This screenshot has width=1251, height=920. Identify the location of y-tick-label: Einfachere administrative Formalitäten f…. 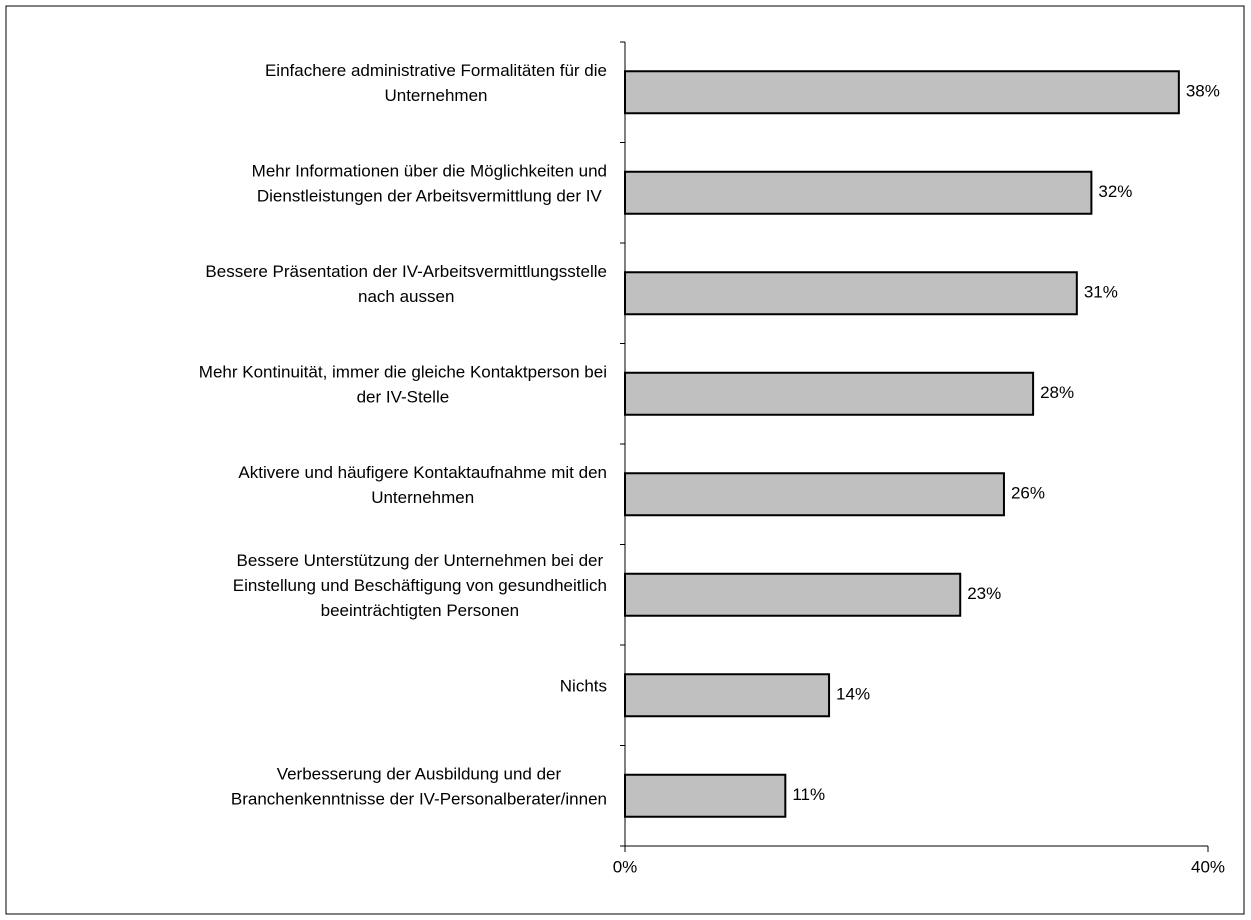
(436, 70).